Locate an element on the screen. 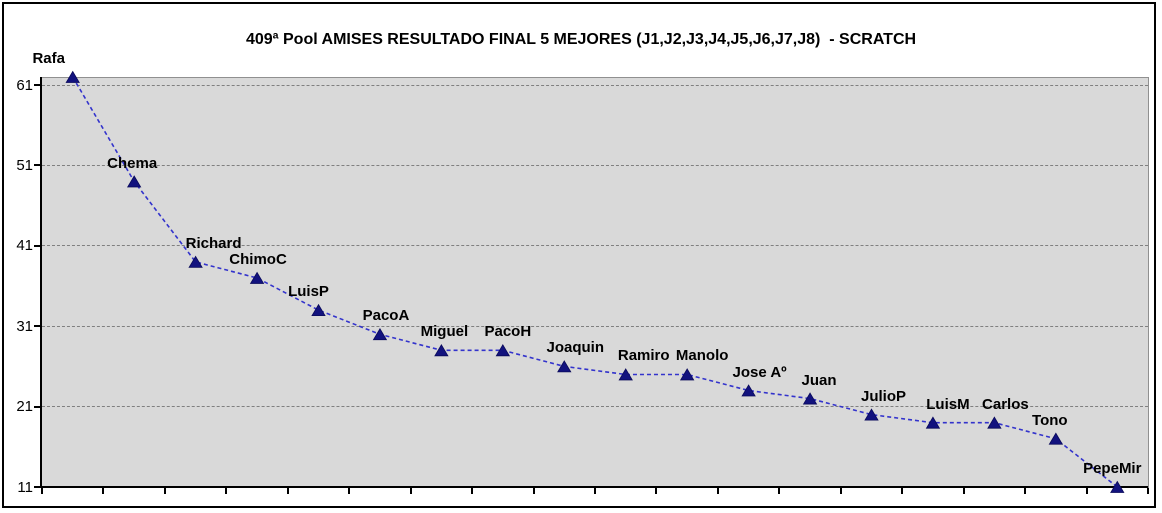  x-axis-line is located at coordinates (594, 487).